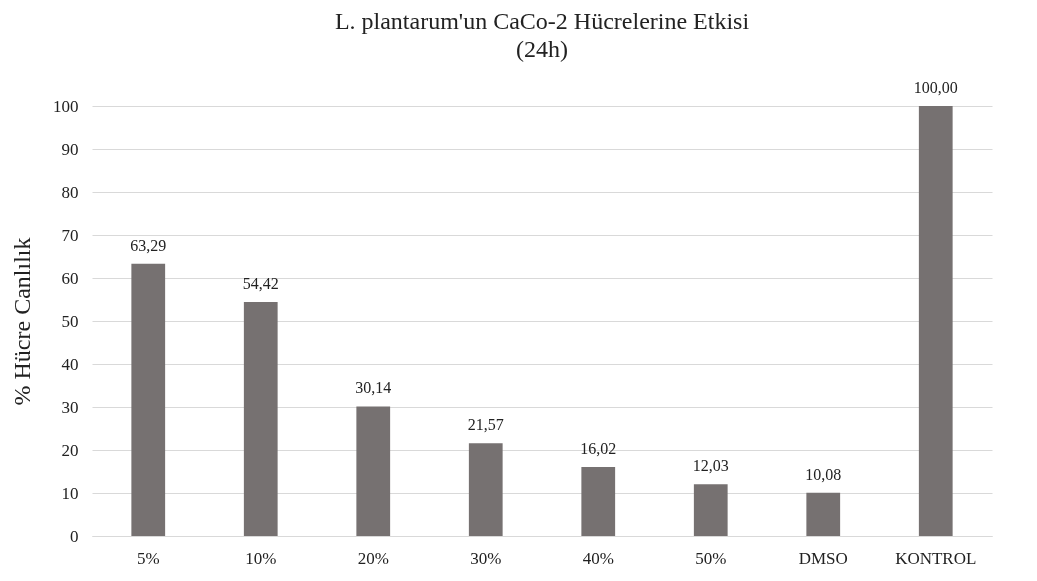 Image resolution: width=1037 pixels, height=581 pixels. What do you see at coordinates (598, 449) in the screenshot?
I see `data-label: 16,02` at bounding box center [598, 449].